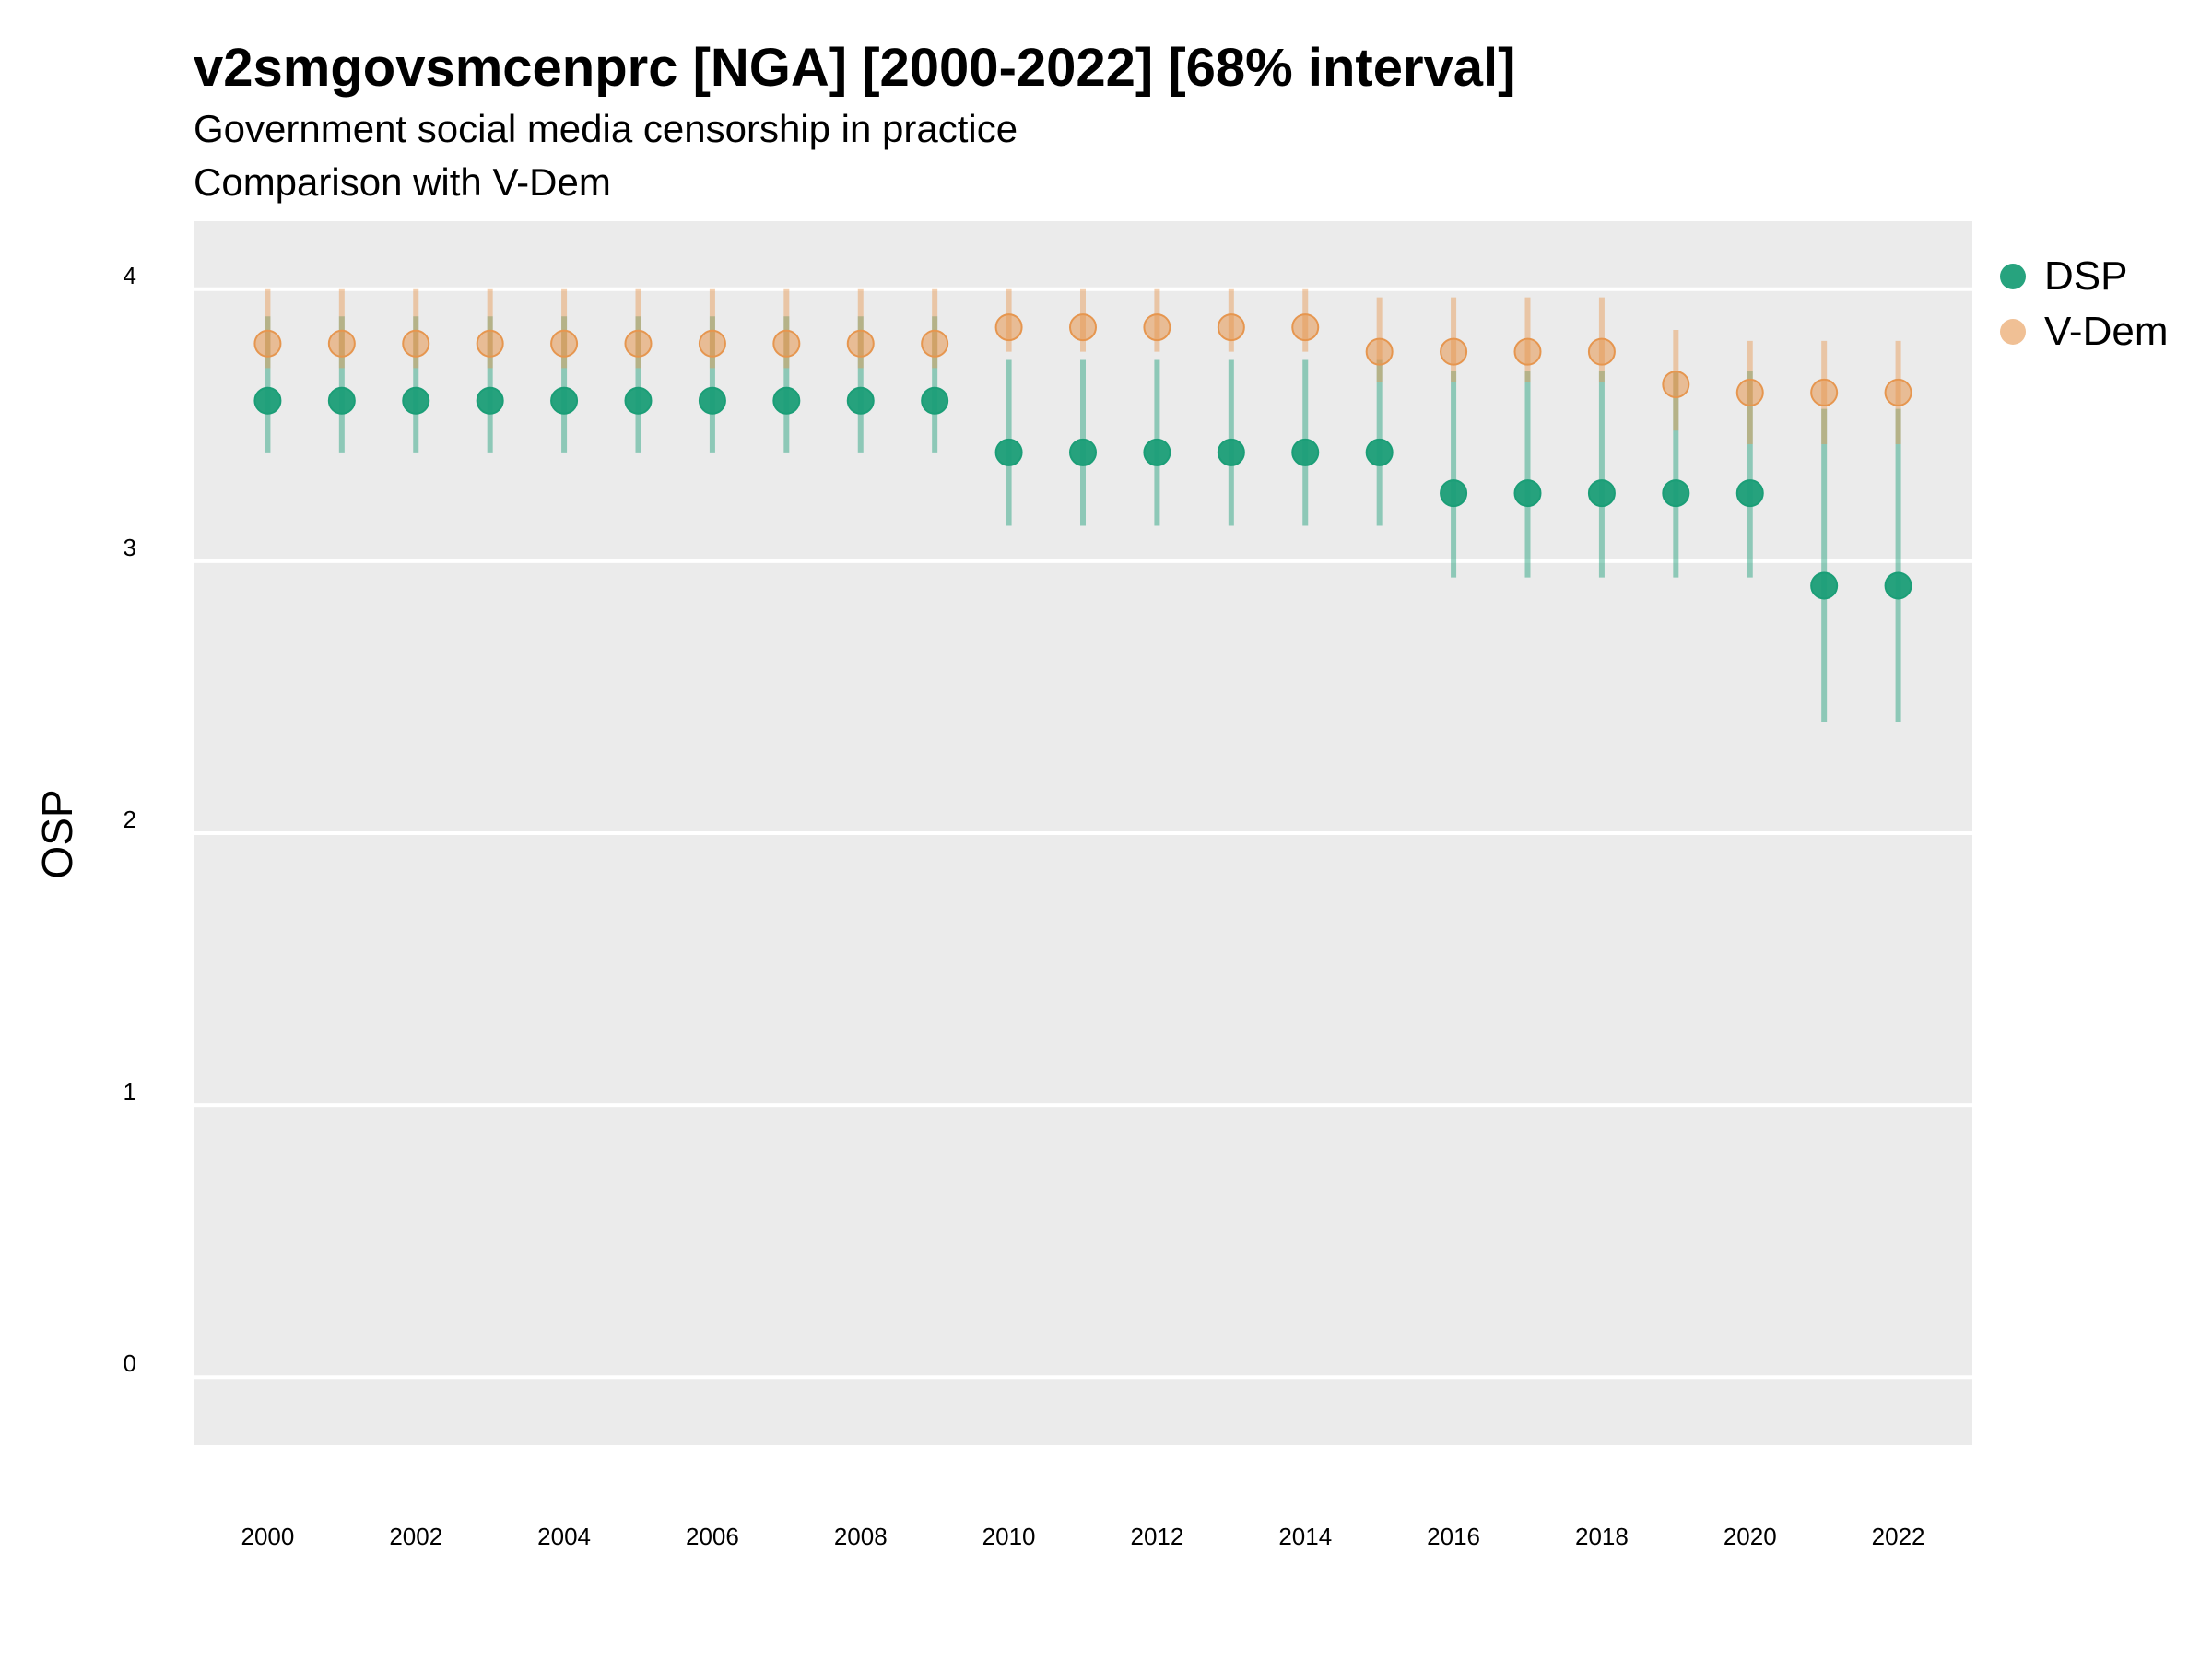  What do you see at coordinates (1898, 392) in the screenshot?
I see `data-point-vdem-2022` at bounding box center [1898, 392].